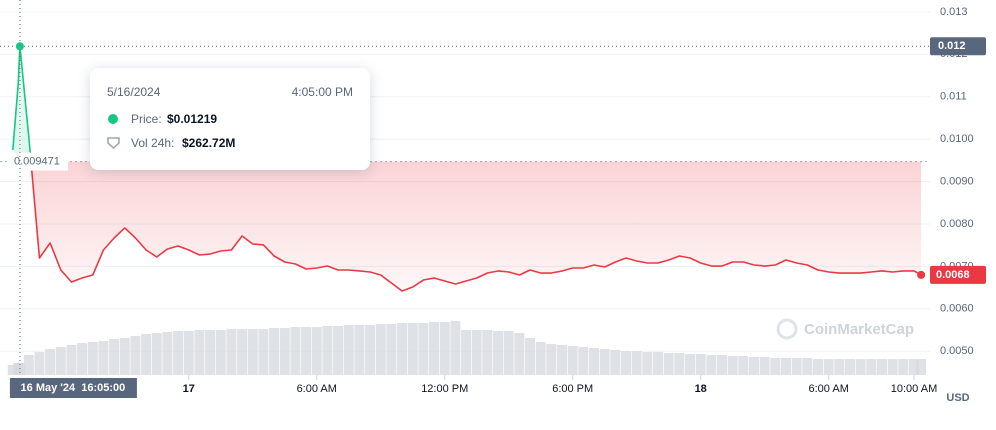 The height and width of the screenshot is (430, 996). What do you see at coordinates (914, 389) in the screenshot?
I see `x-tick-label: 10:00 AM` at bounding box center [914, 389].